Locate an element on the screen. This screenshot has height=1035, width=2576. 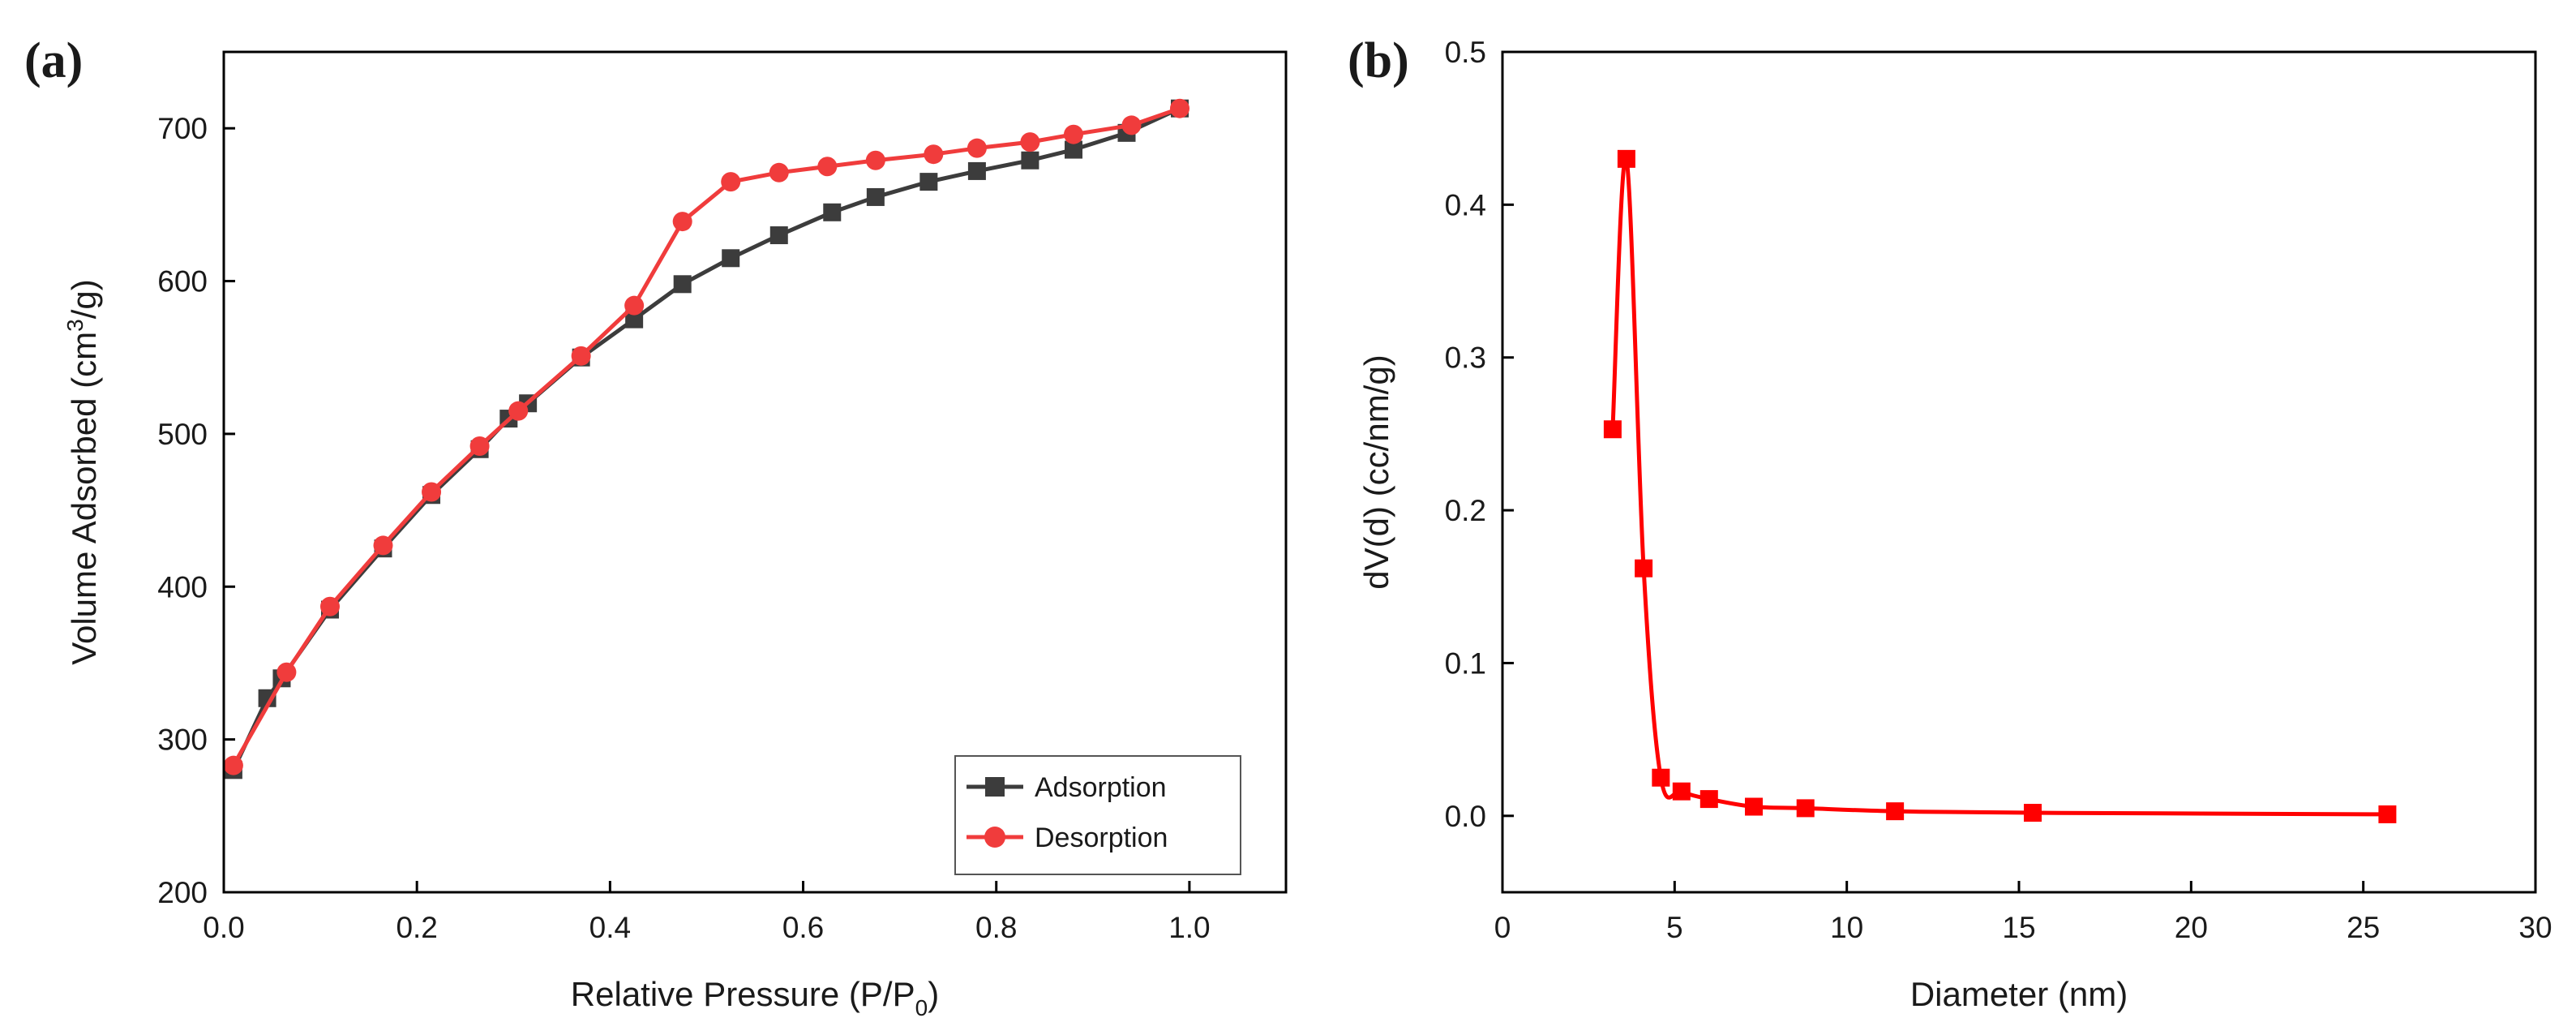
panel-b-x-axis-title: Diameter (nm) is located at coordinates (2019, 994).